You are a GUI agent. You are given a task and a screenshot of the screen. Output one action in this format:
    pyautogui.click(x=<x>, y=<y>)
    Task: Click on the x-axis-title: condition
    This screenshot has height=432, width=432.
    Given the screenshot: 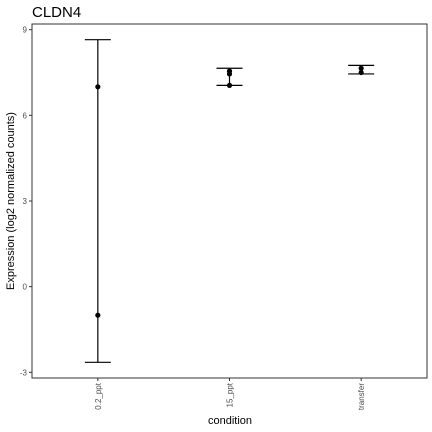 What is the action you would take?
    pyautogui.click(x=230, y=421)
    